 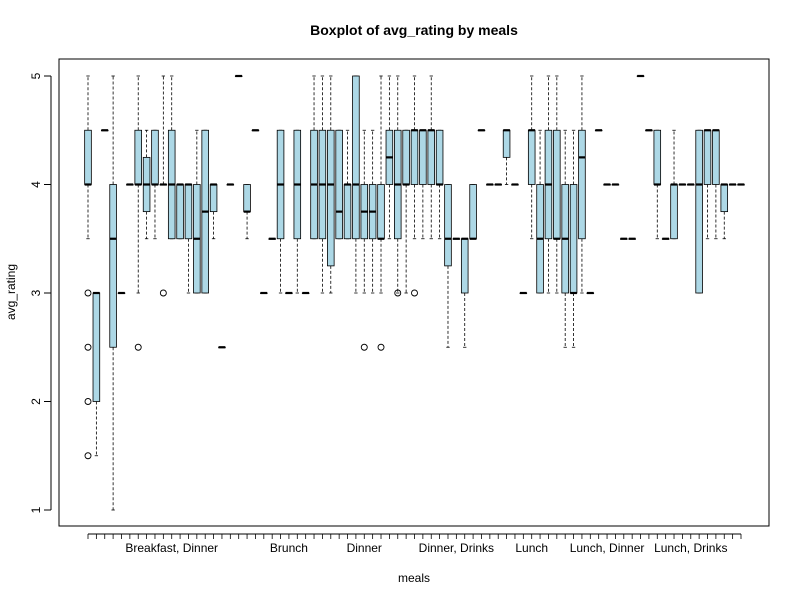 I want to click on x-tick-label: Lunch, Drinks, so click(x=690, y=548).